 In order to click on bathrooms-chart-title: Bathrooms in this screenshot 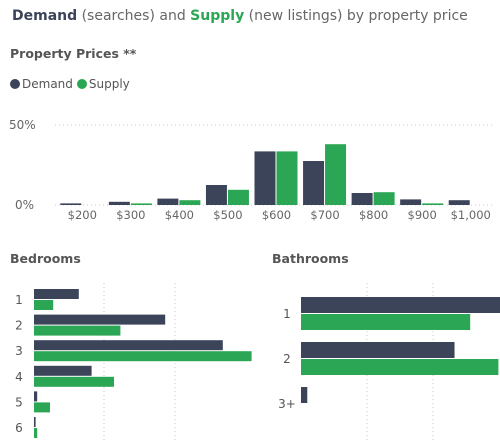, I will do `click(310, 258)`.